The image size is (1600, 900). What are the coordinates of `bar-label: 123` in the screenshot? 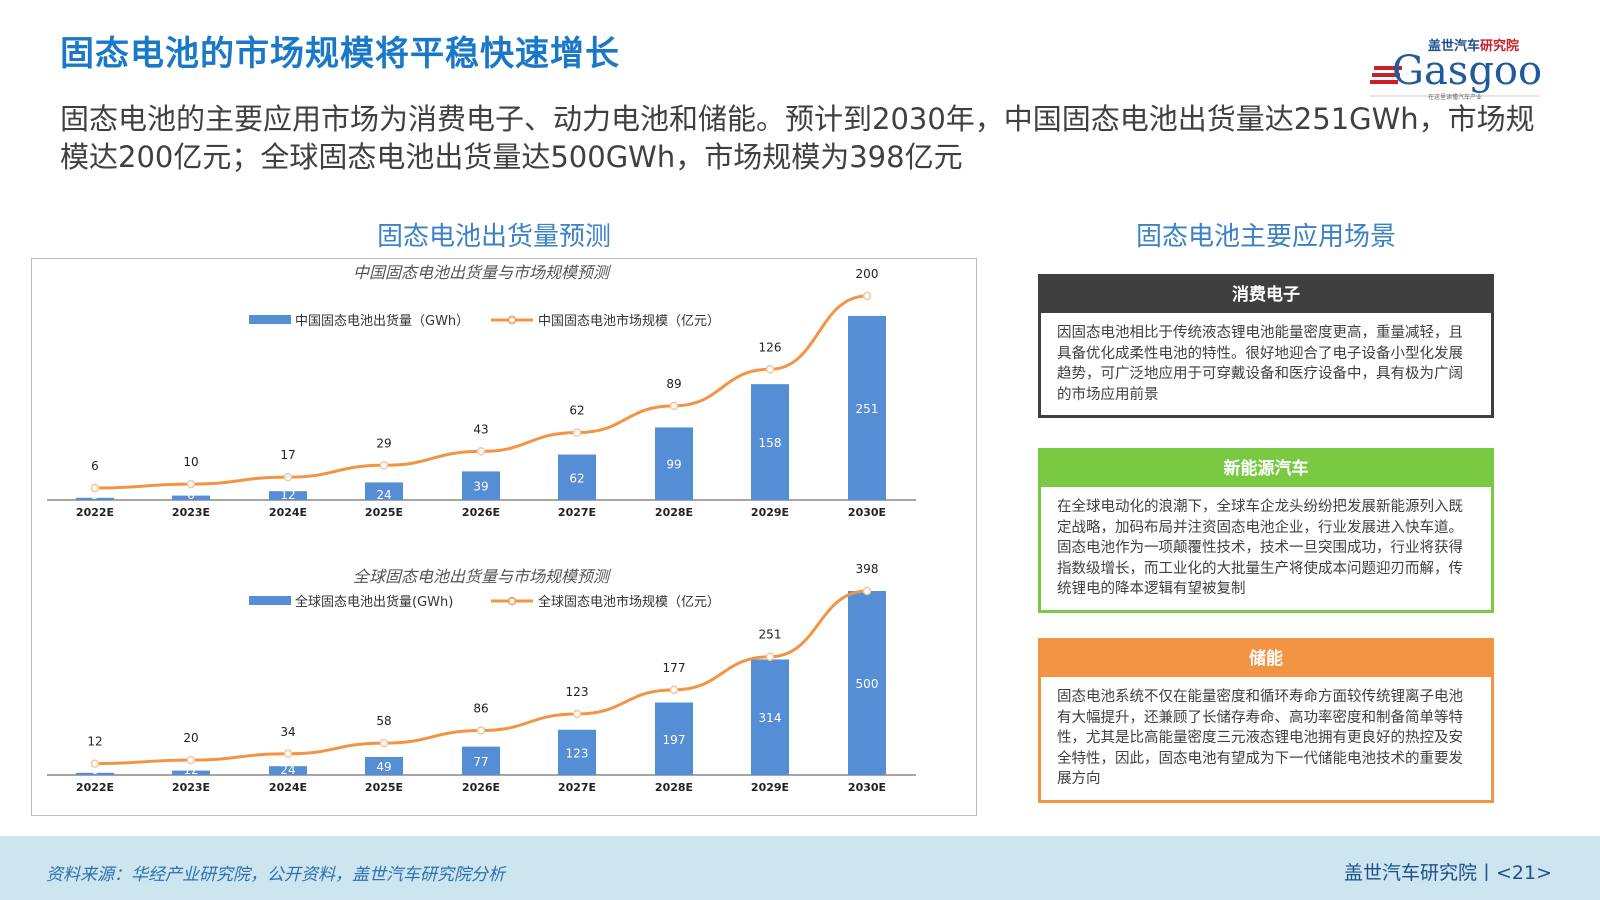 It's located at (577, 753).